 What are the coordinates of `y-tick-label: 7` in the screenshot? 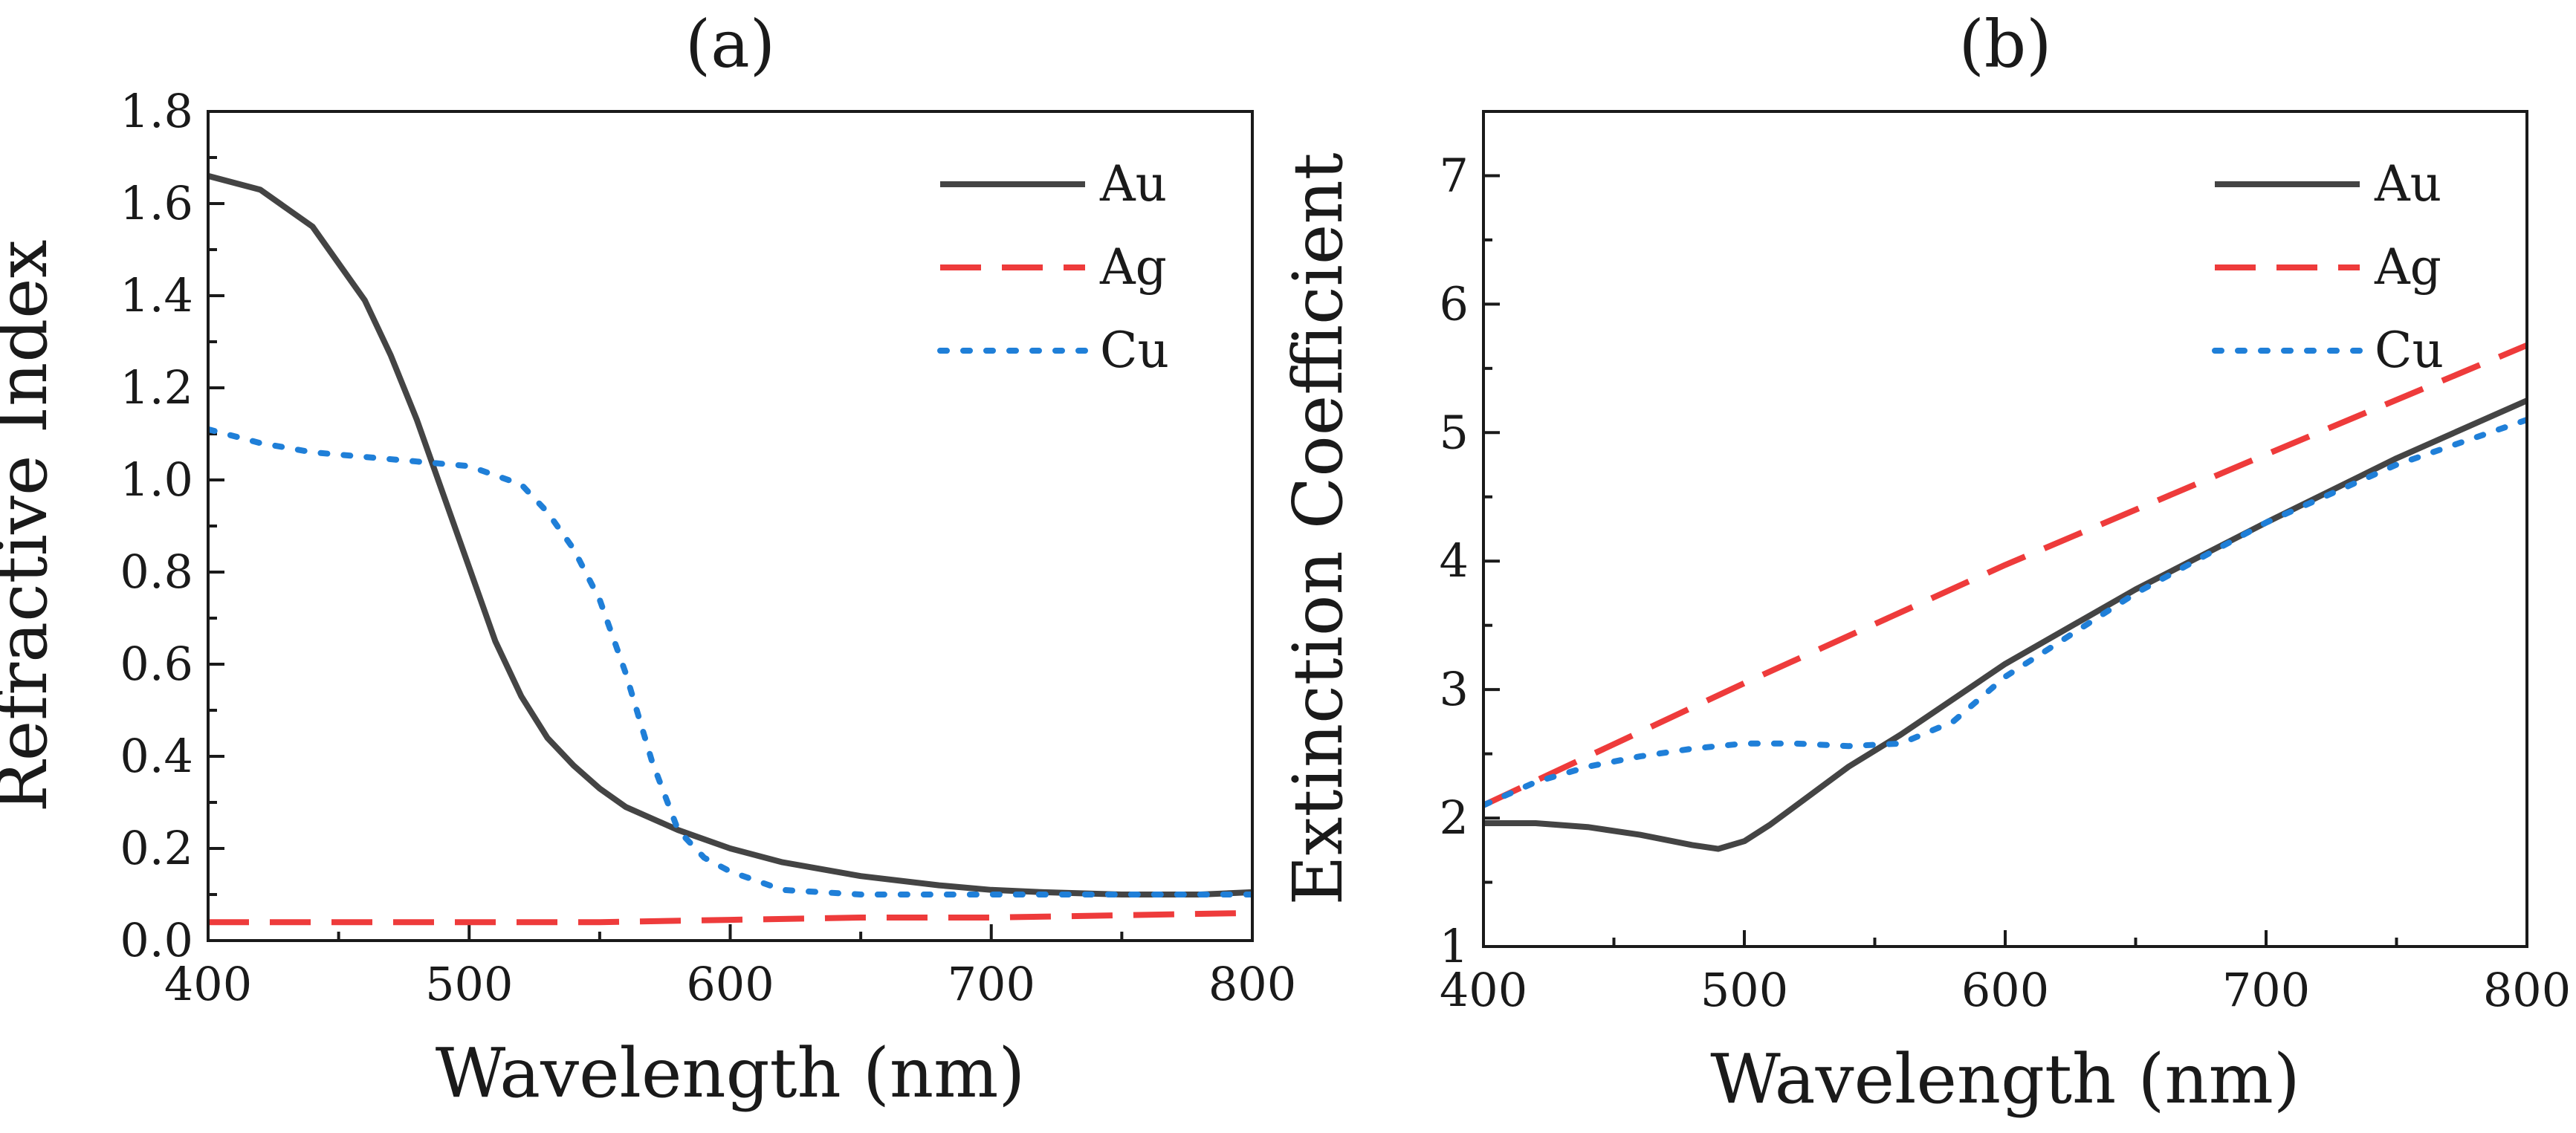 It's located at (1454, 175).